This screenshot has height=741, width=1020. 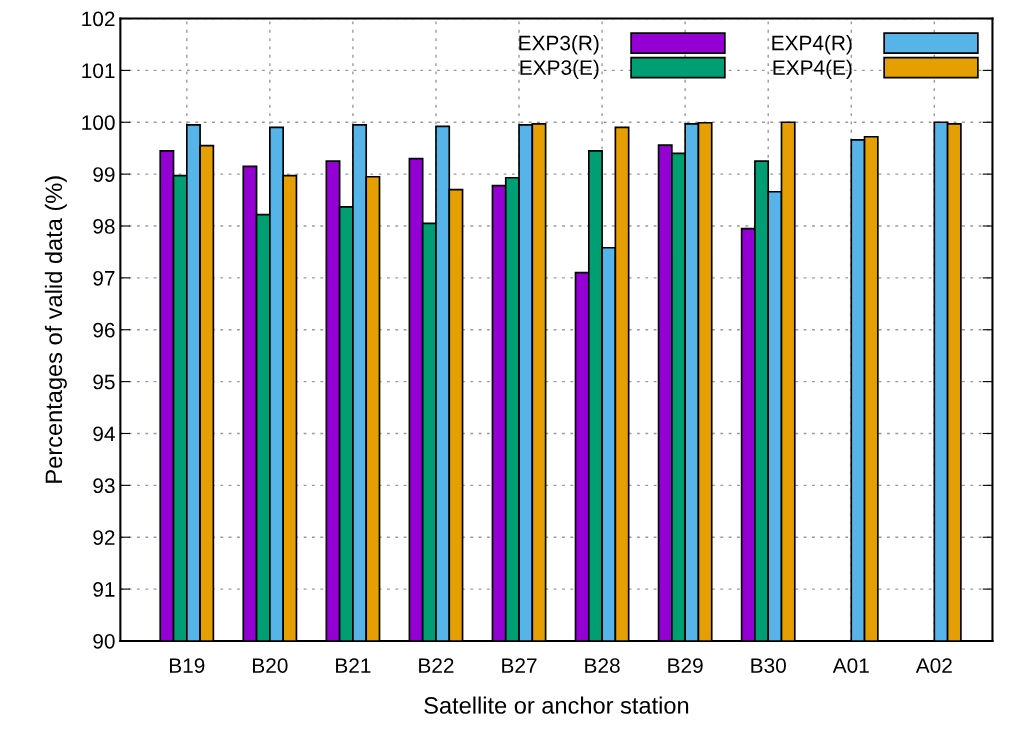 What do you see at coordinates (104, 589) in the screenshot?
I see `y-tick-label: 91` at bounding box center [104, 589].